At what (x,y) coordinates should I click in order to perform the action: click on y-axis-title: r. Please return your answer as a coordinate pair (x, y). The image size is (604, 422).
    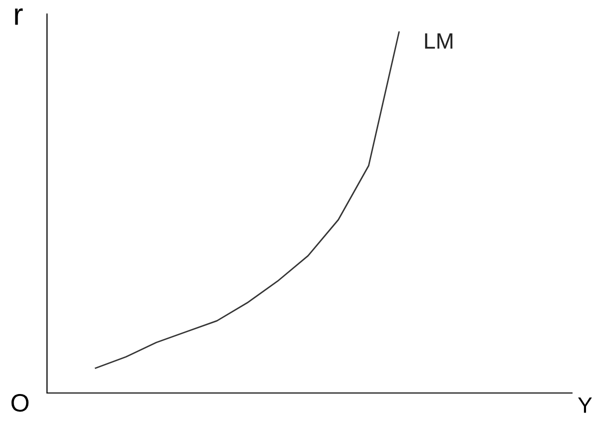
    Looking at the image, I should click on (19, 16).